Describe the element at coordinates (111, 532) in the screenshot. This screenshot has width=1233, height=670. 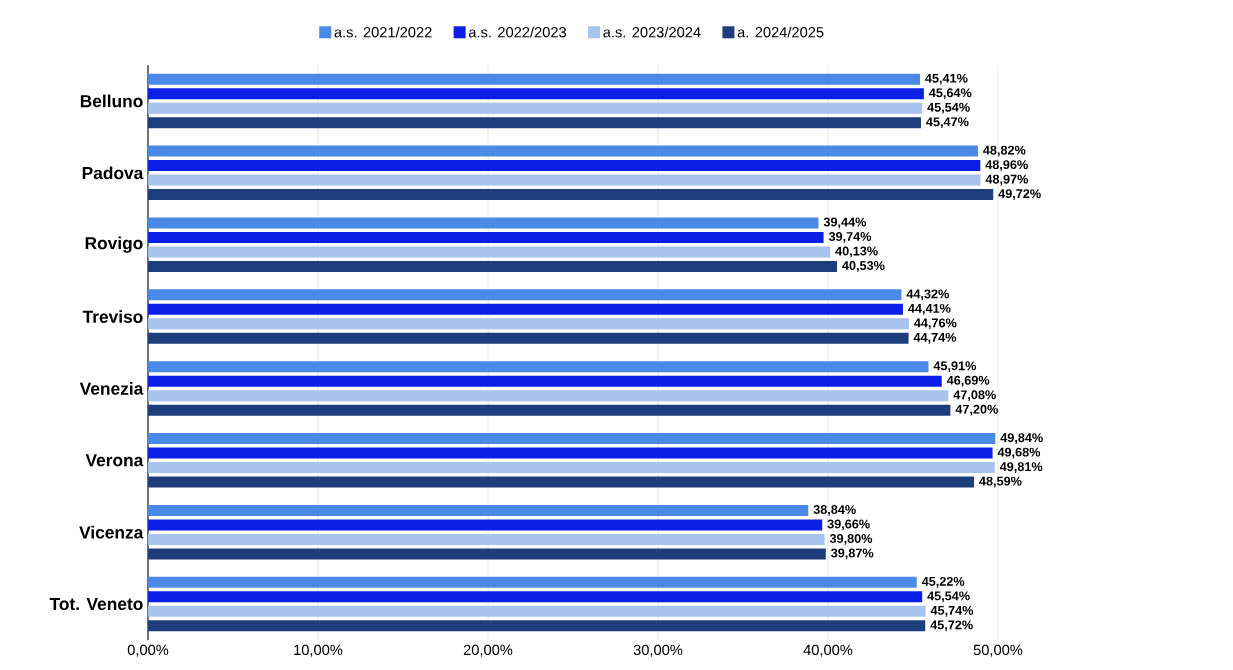
I see `y-tick-label: Vicenza` at that location.